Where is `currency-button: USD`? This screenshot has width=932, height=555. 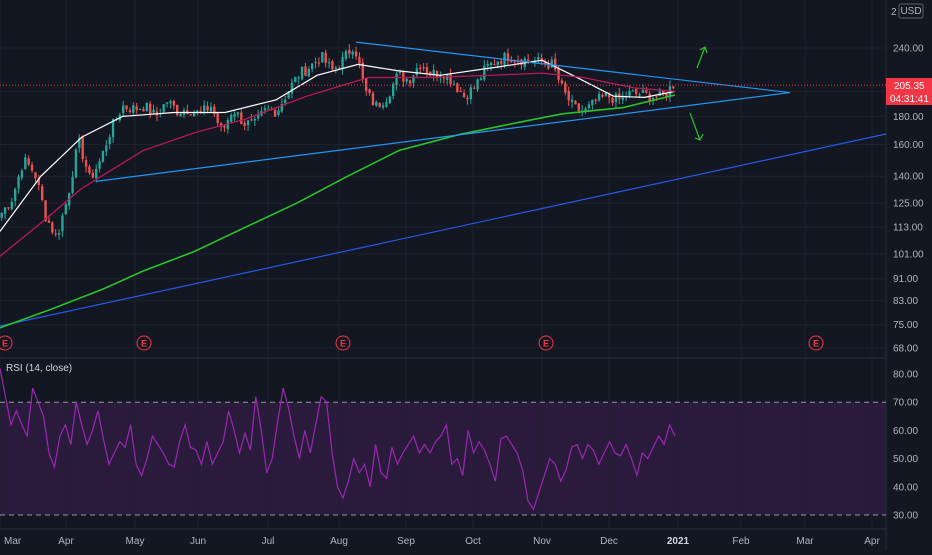
currency-button: USD is located at coordinates (911, 11).